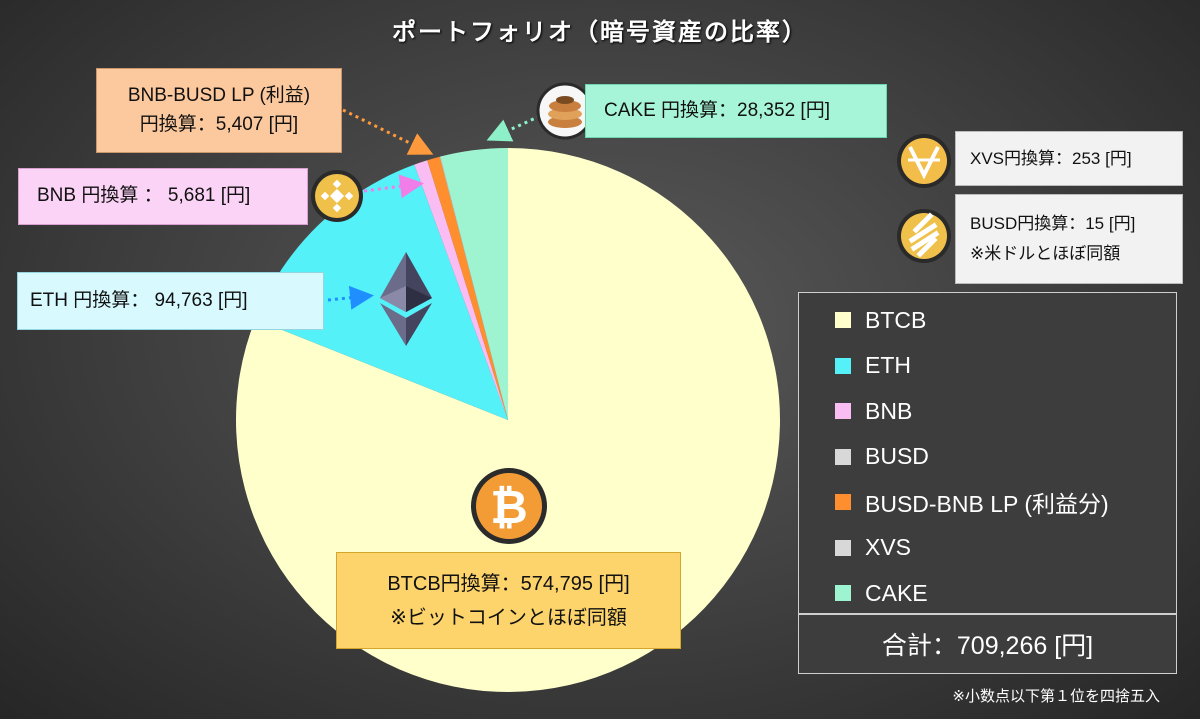 The image size is (1200, 719). What do you see at coordinates (565, 111) in the screenshot?
I see `pancake-icon` at bounding box center [565, 111].